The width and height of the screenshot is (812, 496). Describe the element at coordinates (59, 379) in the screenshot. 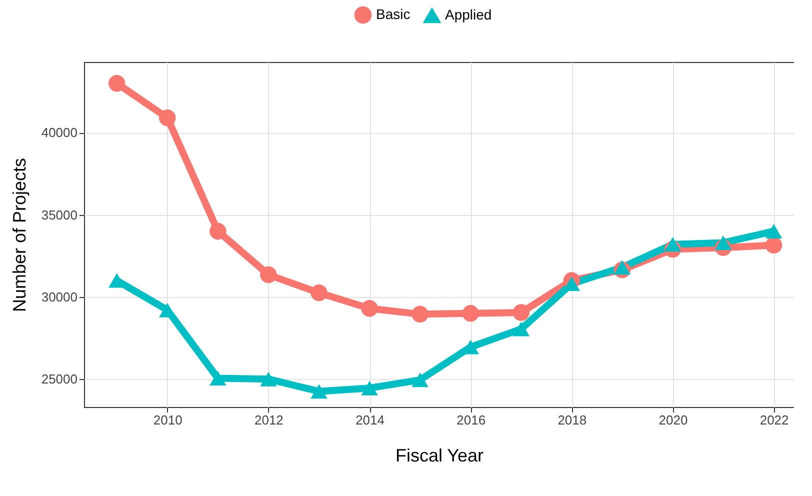

I see `y-tick-label: 25000` at that location.